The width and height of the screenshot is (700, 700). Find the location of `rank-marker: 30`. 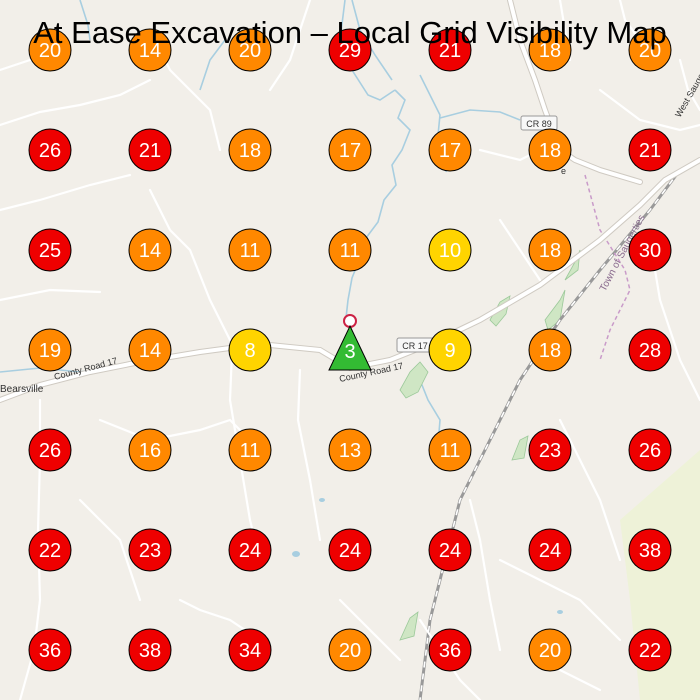

rank-marker: 30 is located at coordinates (650, 250).